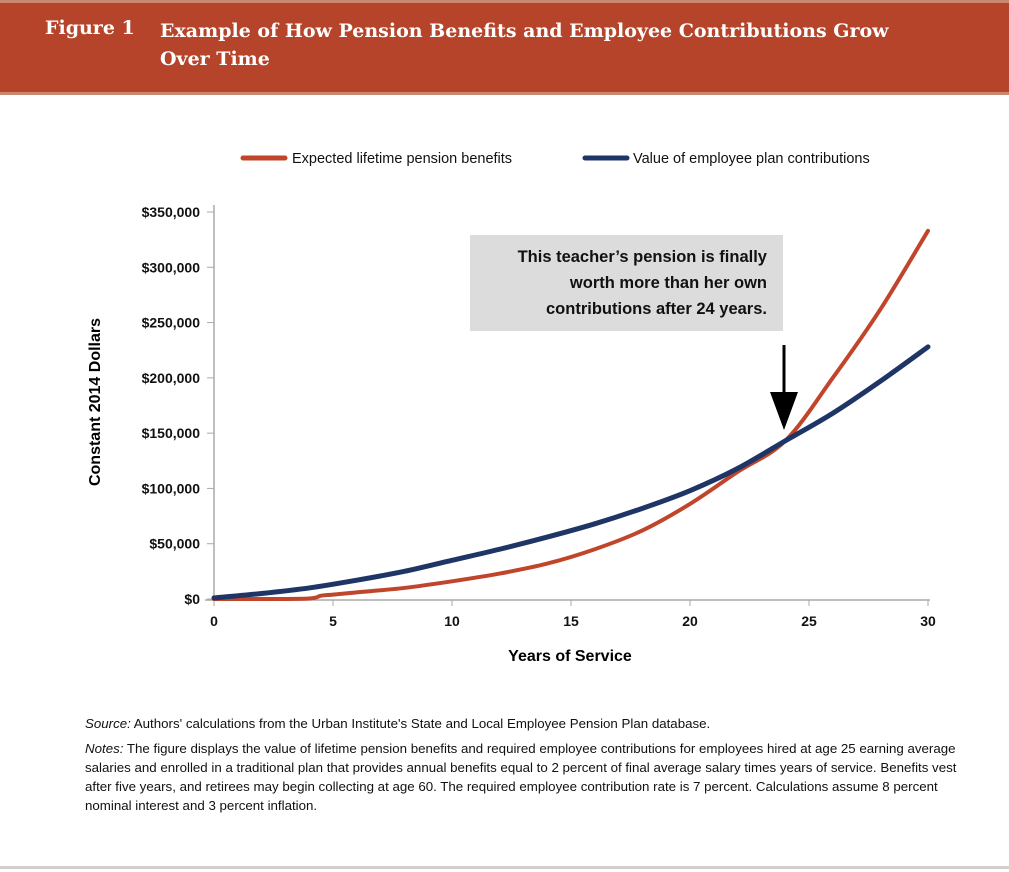  Describe the element at coordinates (690, 621) in the screenshot. I see `x-tick-label: 20` at that location.